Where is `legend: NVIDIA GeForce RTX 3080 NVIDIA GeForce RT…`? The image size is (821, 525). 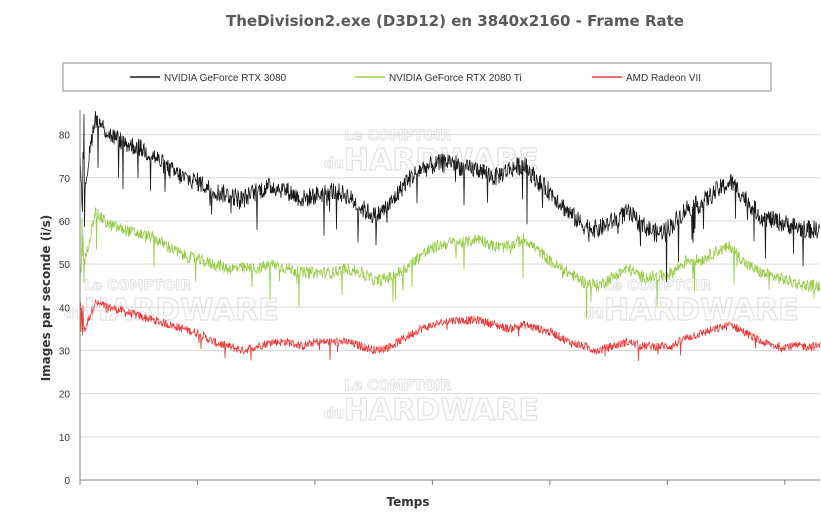
legend: NVIDIA GeForce RTX 3080 NVIDIA GeForce RT… is located at coordinates (417, 77).